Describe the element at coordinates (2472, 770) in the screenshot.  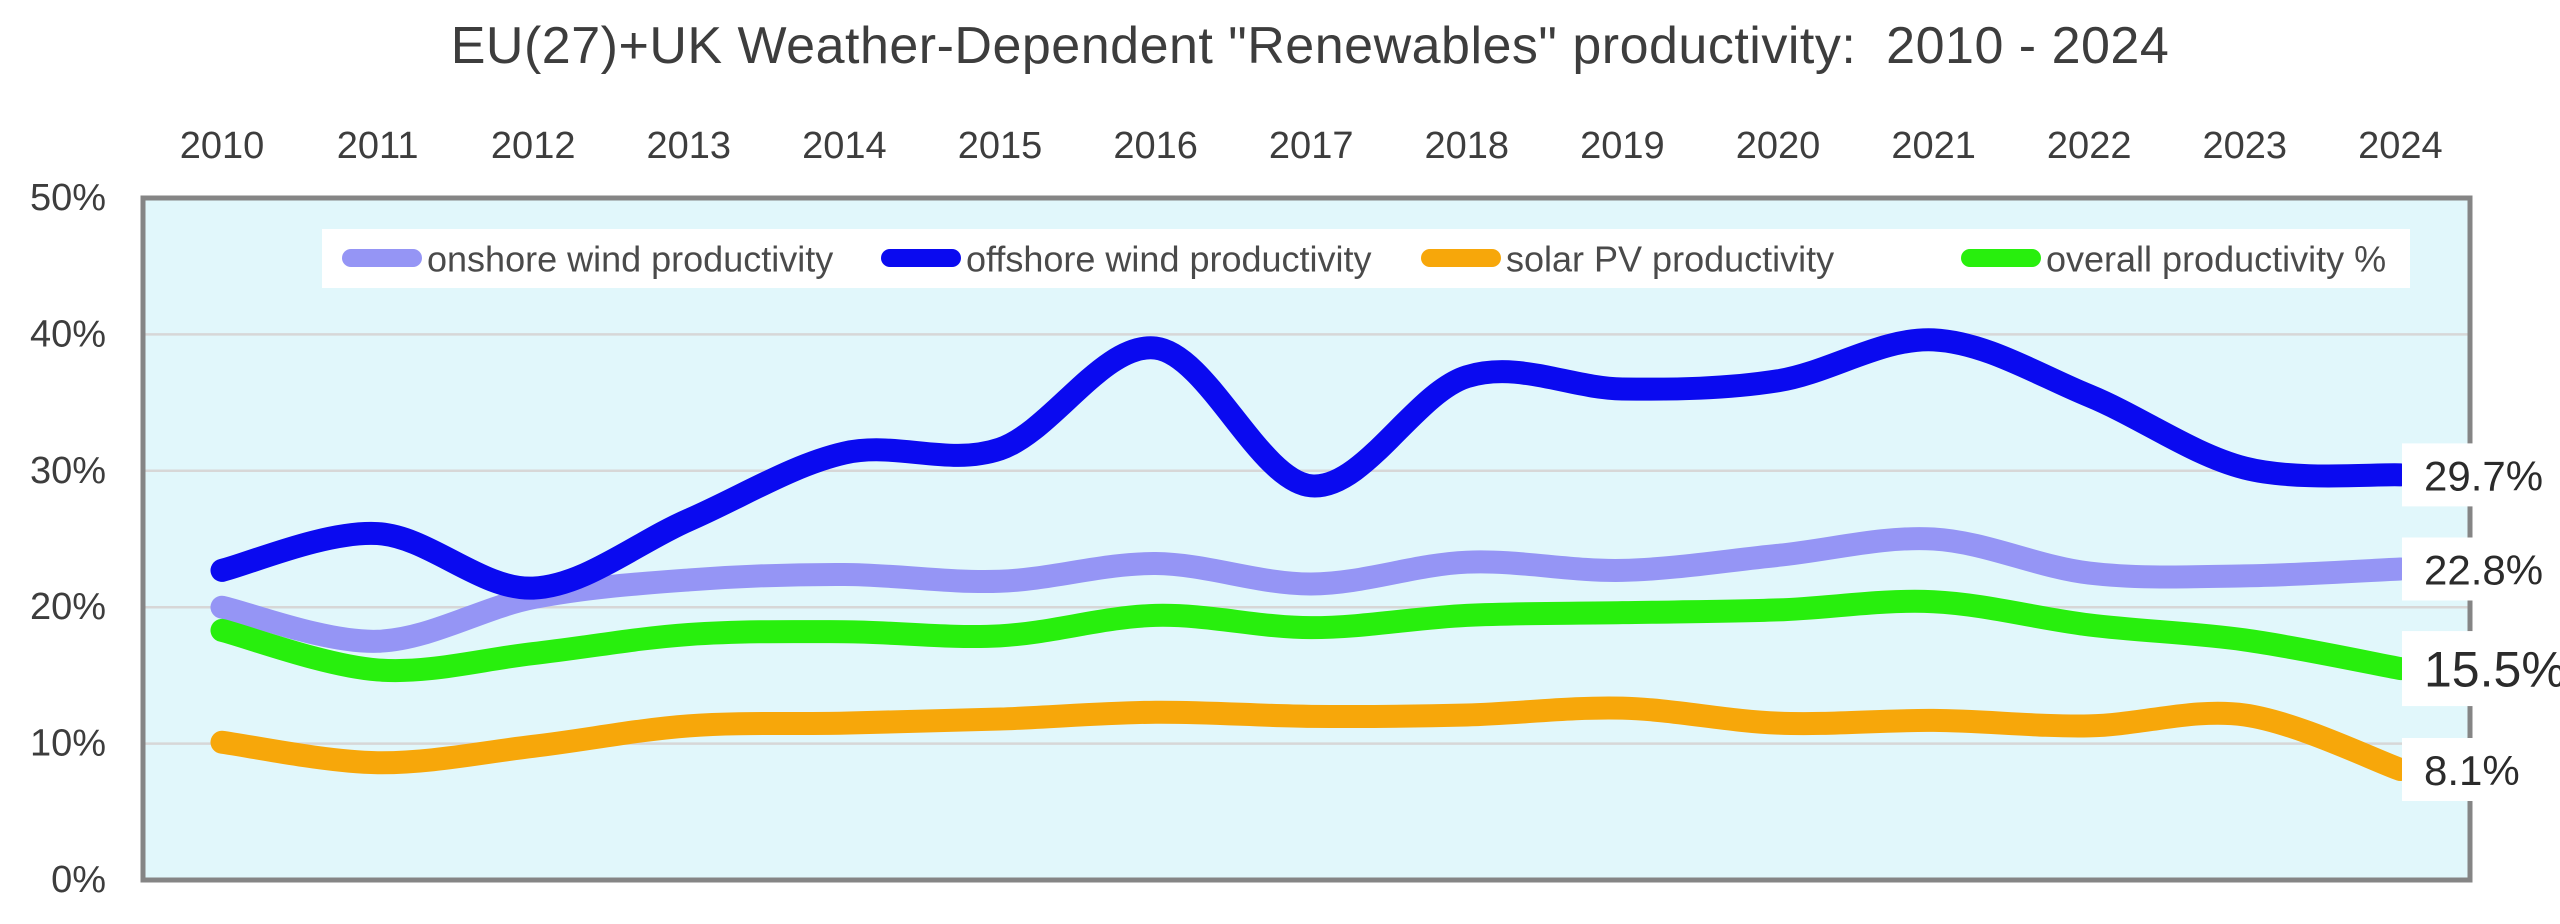
I see `end-label-81: 8.1%` at that location.